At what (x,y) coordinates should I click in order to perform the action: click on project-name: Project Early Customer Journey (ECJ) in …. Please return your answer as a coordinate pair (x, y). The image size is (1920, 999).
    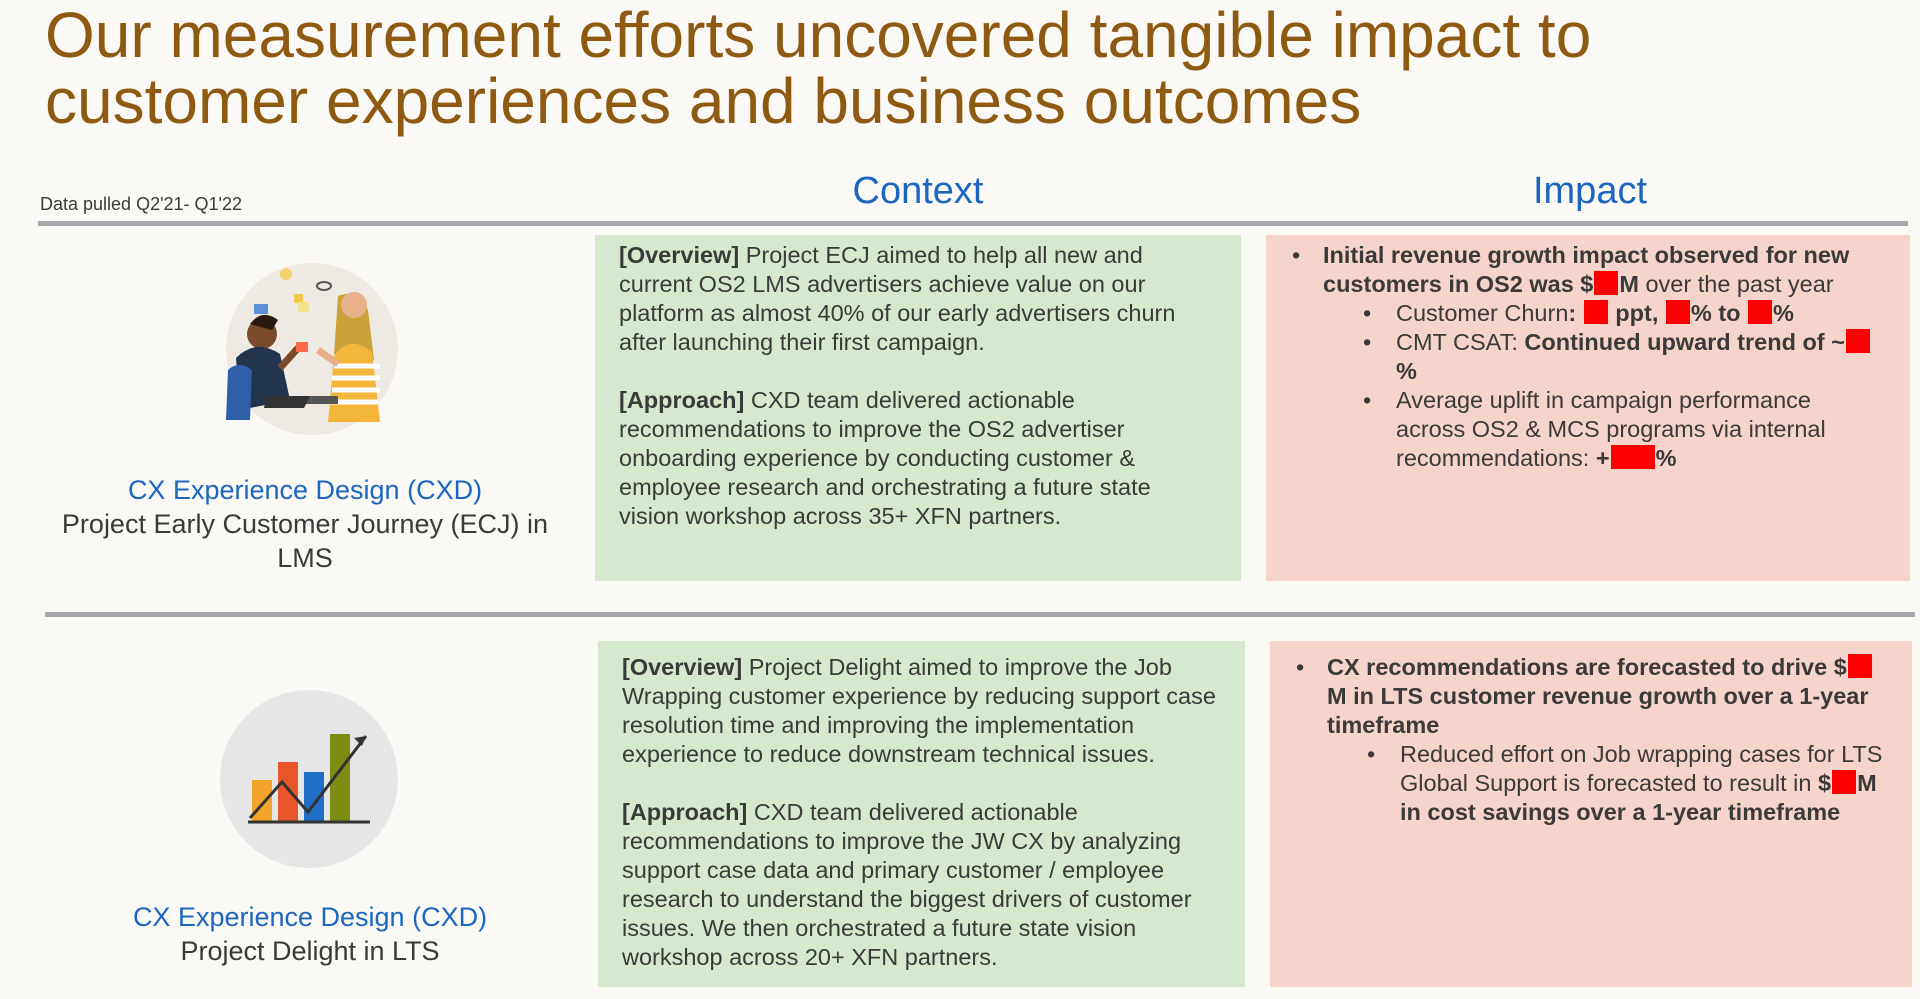
    Looking at the image, I should click on (305, 541).